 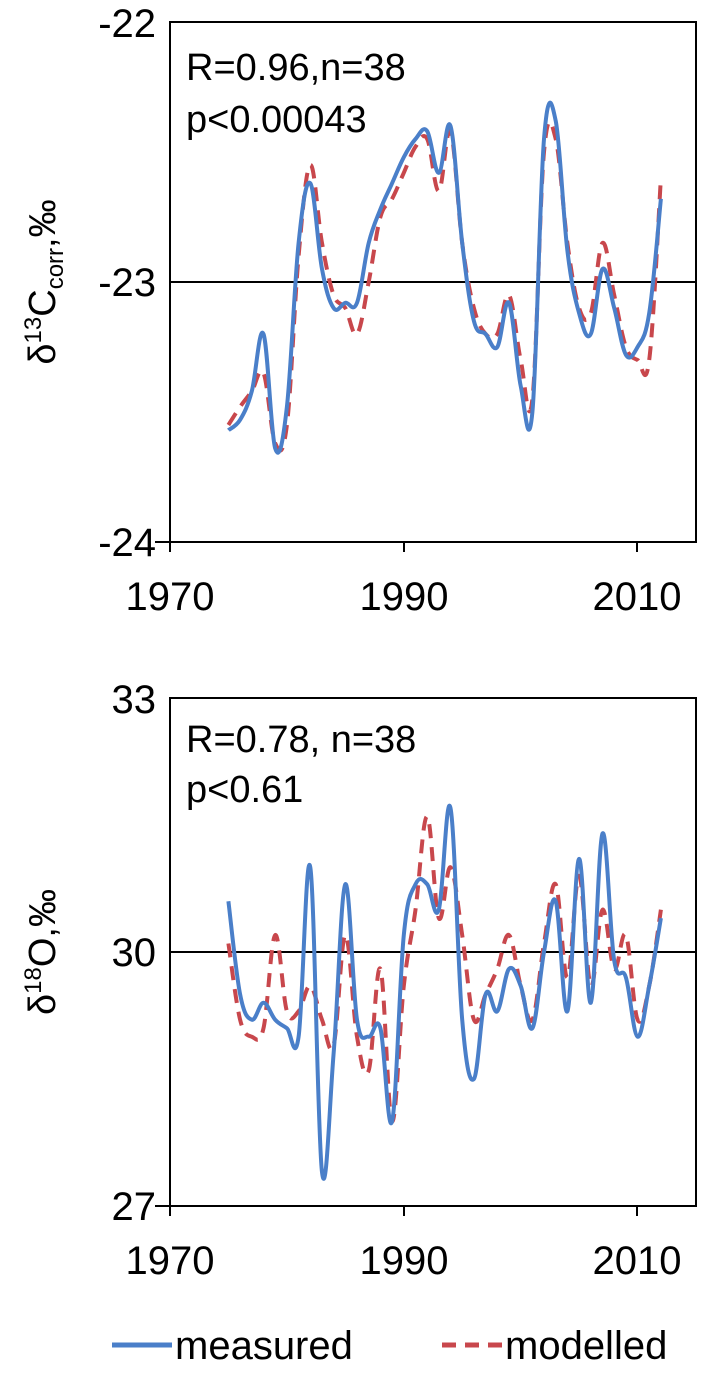 I want to click on y-tick-label-bottom: 27, so click(x=134, y=1207).